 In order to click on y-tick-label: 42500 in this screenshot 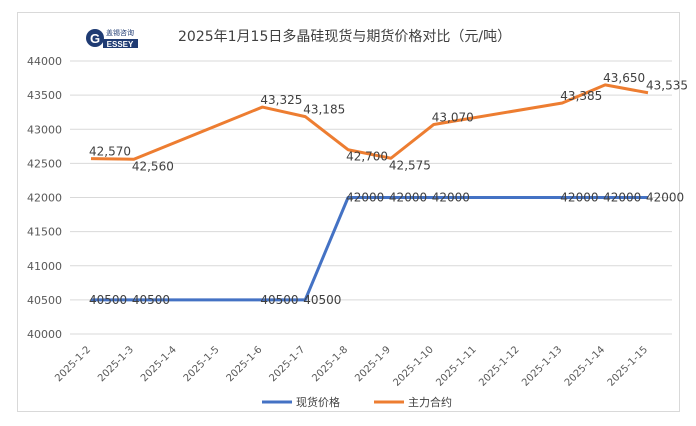, I will do `click(44, 163)`.